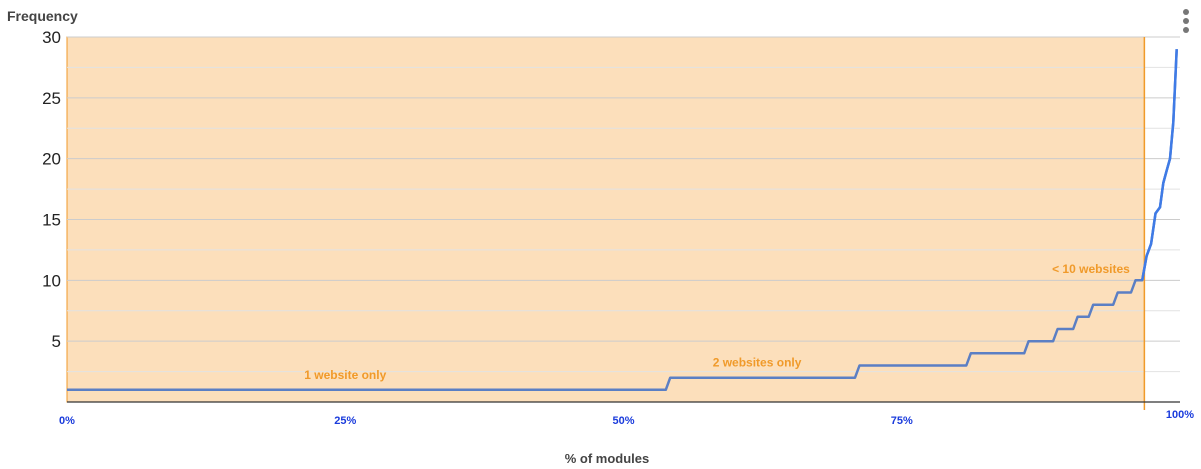 The width and height of the screenshot is (1201, 469). What do you see at coordinates (51, 220) in the screenshot?
I see `y-tick-label: 15` at bounding box center [51, 220].